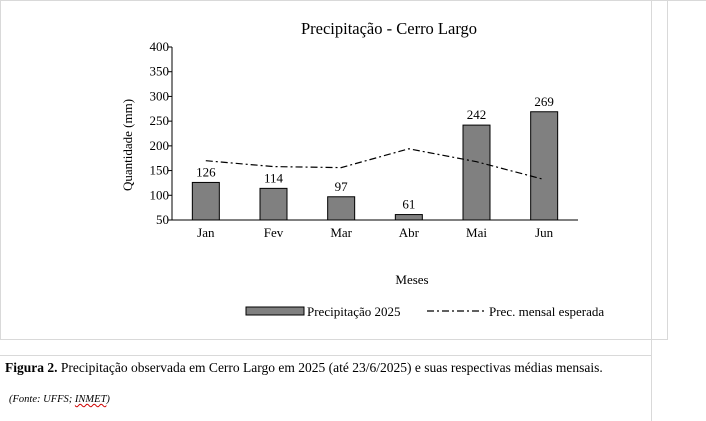 The image size is (706, 421). I want to click on y-tick-label: 350, so click(160, 71).